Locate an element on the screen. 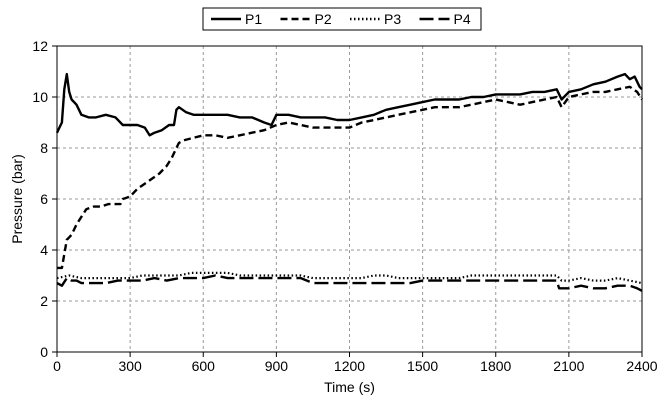  y-tick-label: 8 is located at coordinates (44, 148).